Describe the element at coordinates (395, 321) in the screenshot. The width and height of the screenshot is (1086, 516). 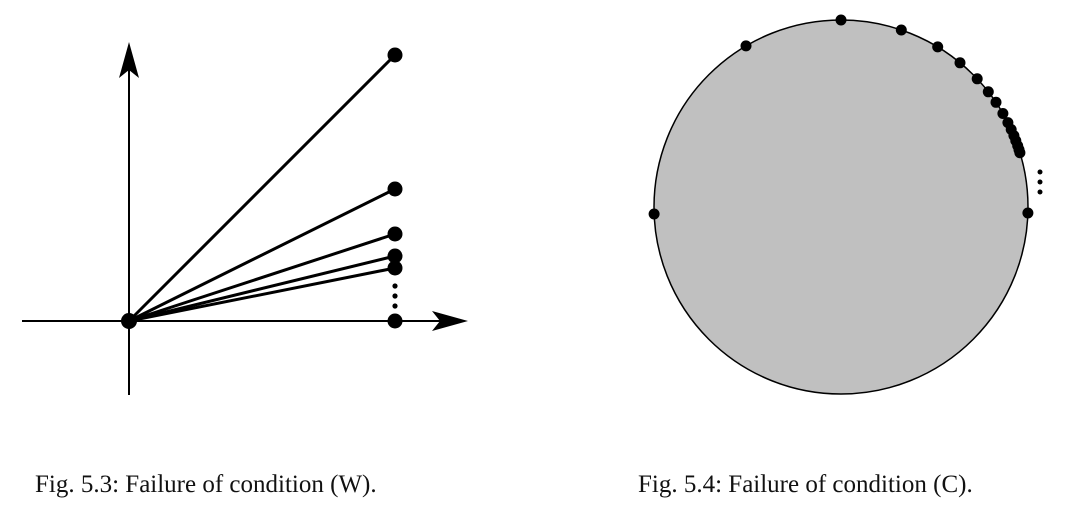
I see `limit-endpoint` at that location.